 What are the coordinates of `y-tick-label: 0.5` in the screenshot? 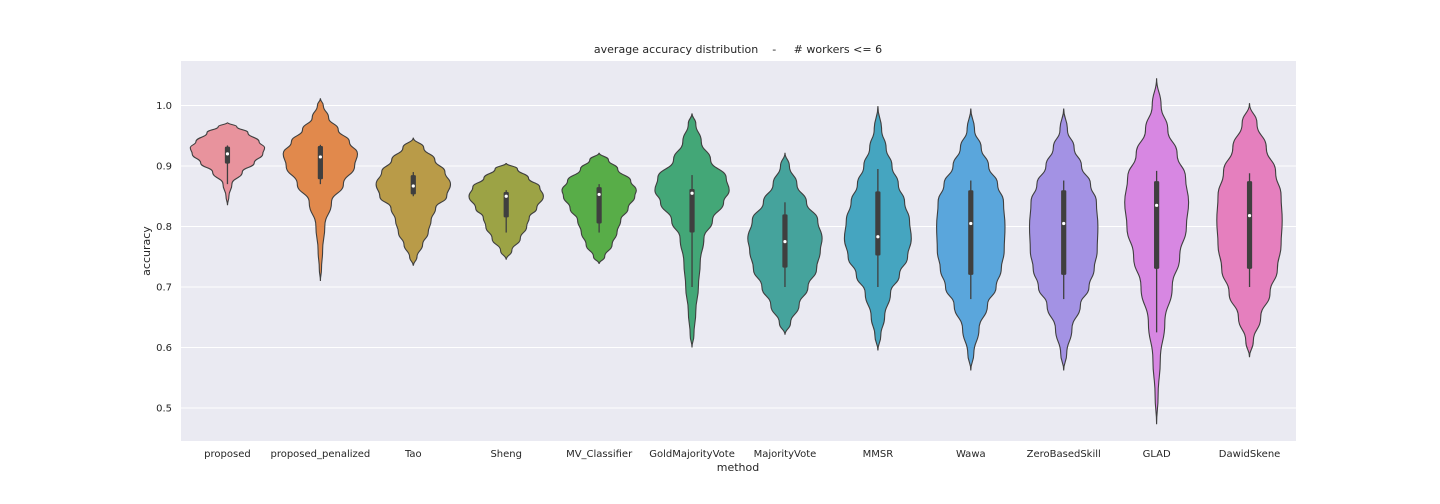 It's located at (164, 409).